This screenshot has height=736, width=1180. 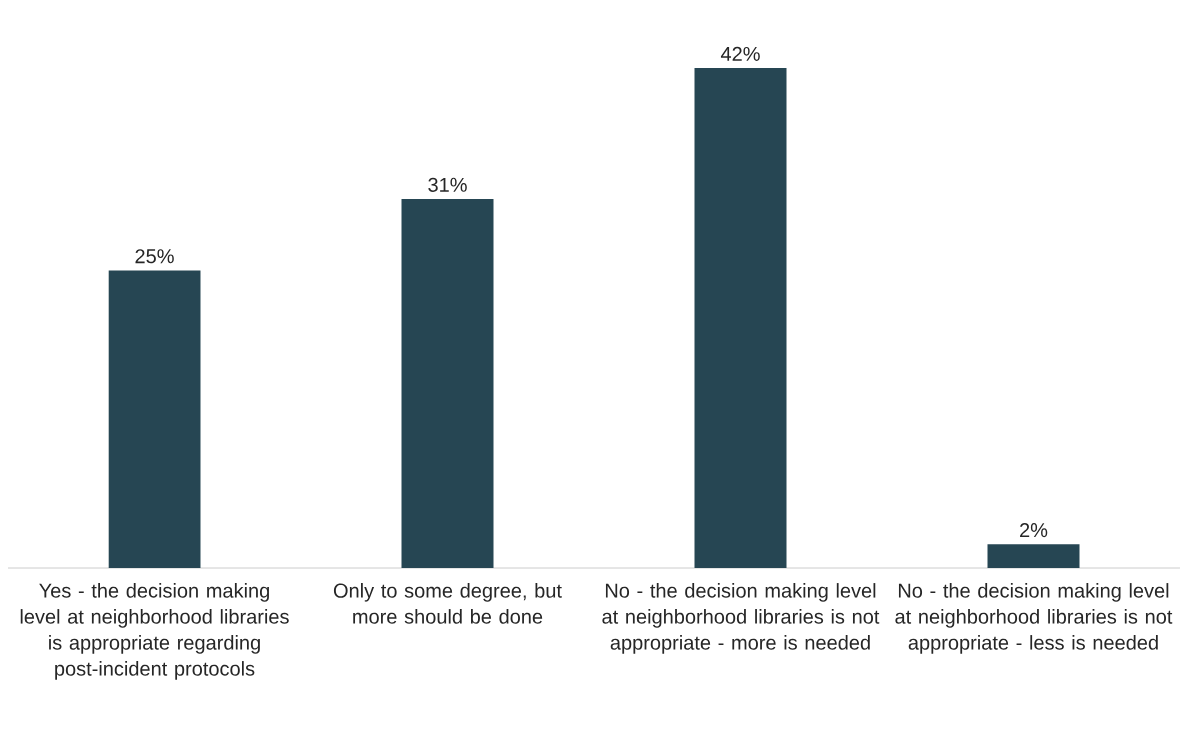 What do you see at coordinates (1034, 618) in the screenshot?
I see `x-tick-label: No - the decision making level at neighborhood libraries is not appropriate - less is needed` at bounding box center [1034, 618].